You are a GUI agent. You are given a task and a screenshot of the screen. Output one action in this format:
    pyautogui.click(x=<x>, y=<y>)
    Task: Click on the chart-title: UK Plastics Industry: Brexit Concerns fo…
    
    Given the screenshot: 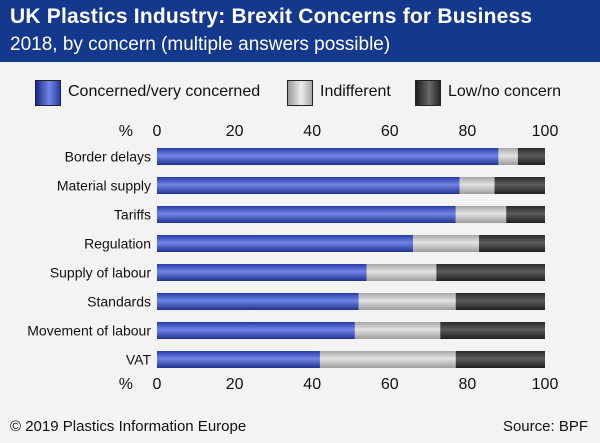 What is the action you would take?
    pyautogui.click(x=271, y=16)
    